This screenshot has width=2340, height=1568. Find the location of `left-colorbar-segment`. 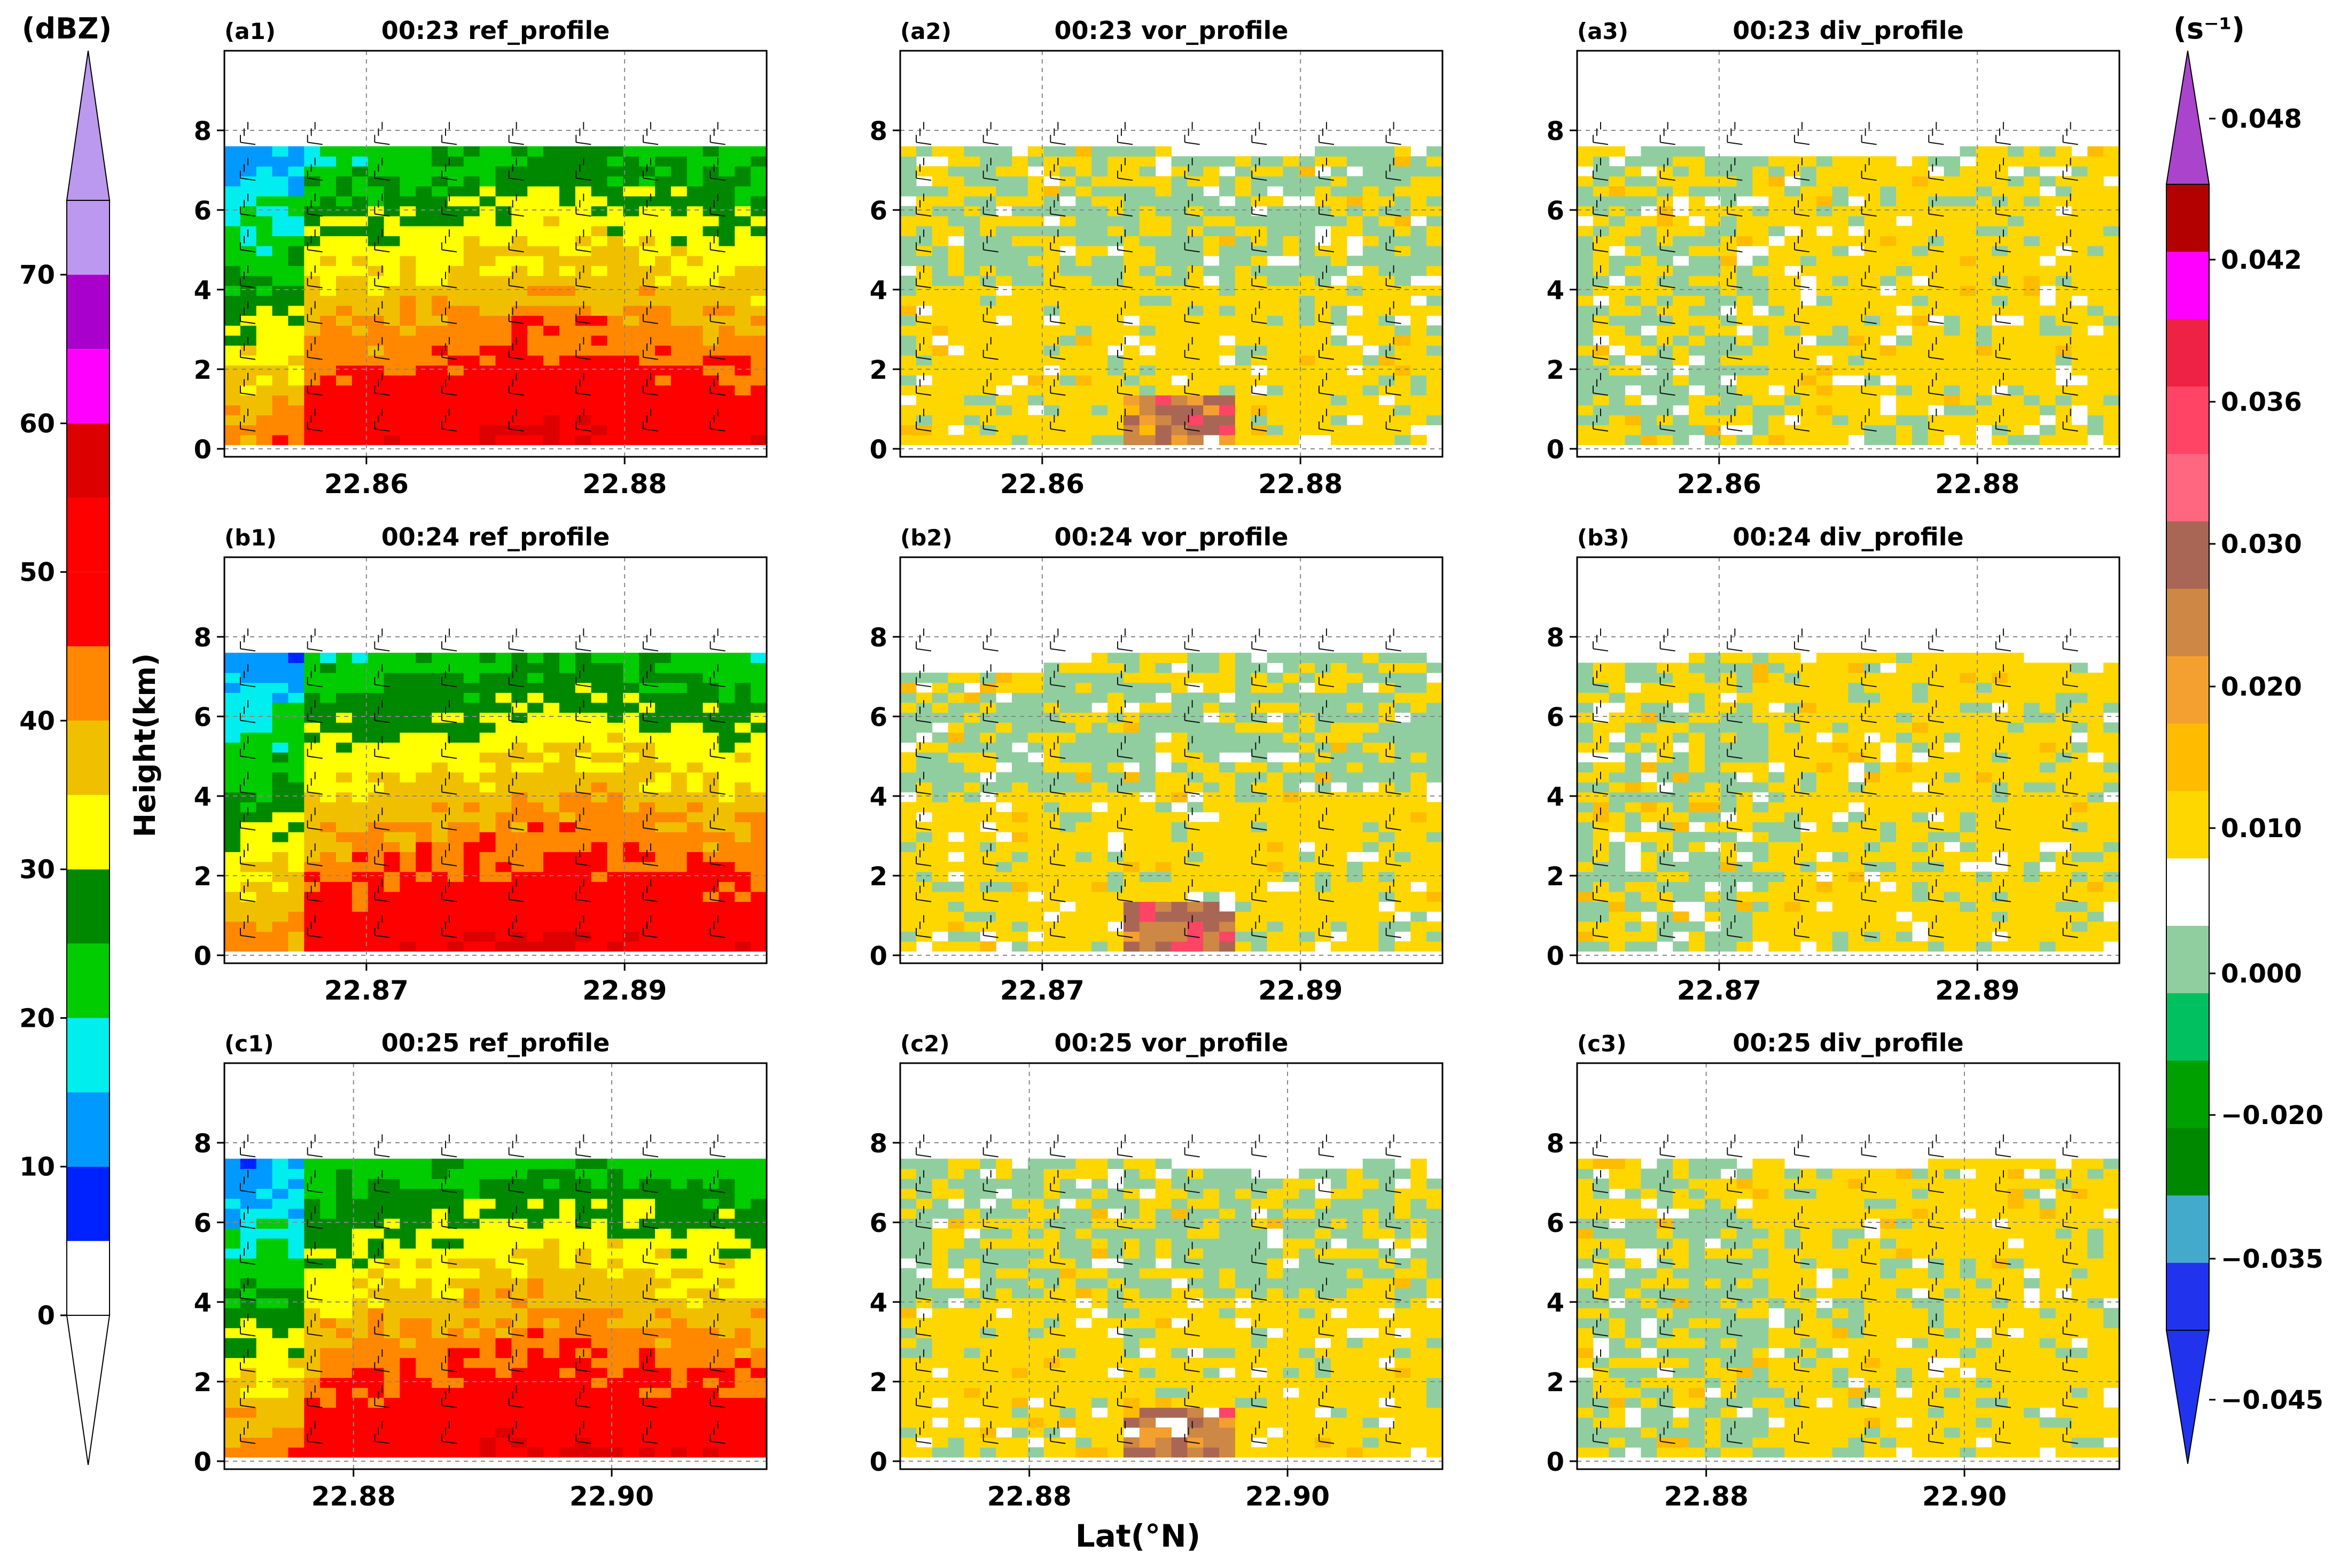

left-colorbar-segment is located at coordinates (89, 460).